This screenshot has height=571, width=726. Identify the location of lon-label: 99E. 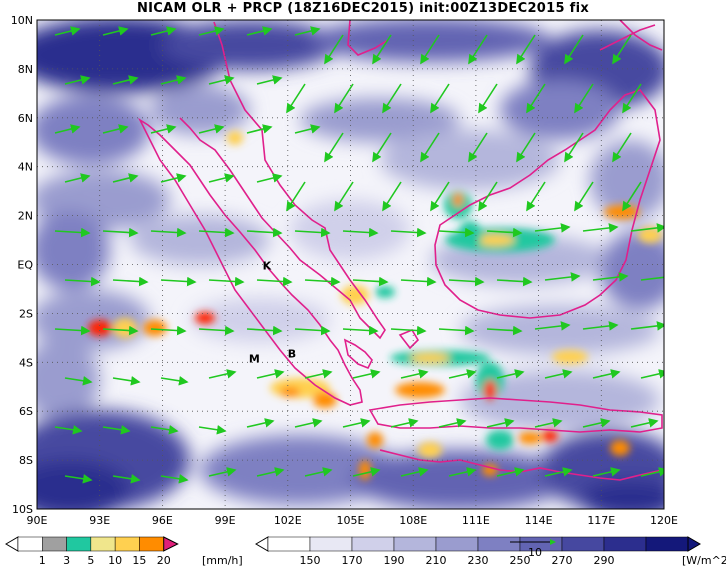
(225, 520).